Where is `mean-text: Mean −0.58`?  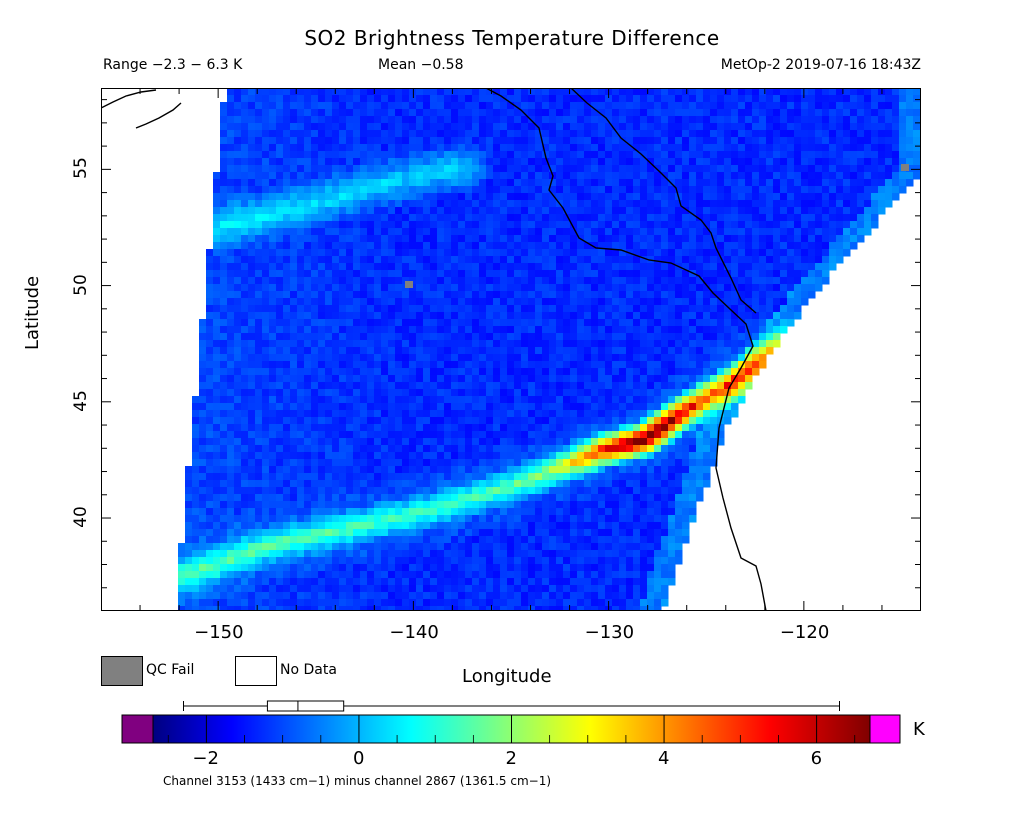 mean-text: Mean −0.58 is located at coordinates (421, 65).